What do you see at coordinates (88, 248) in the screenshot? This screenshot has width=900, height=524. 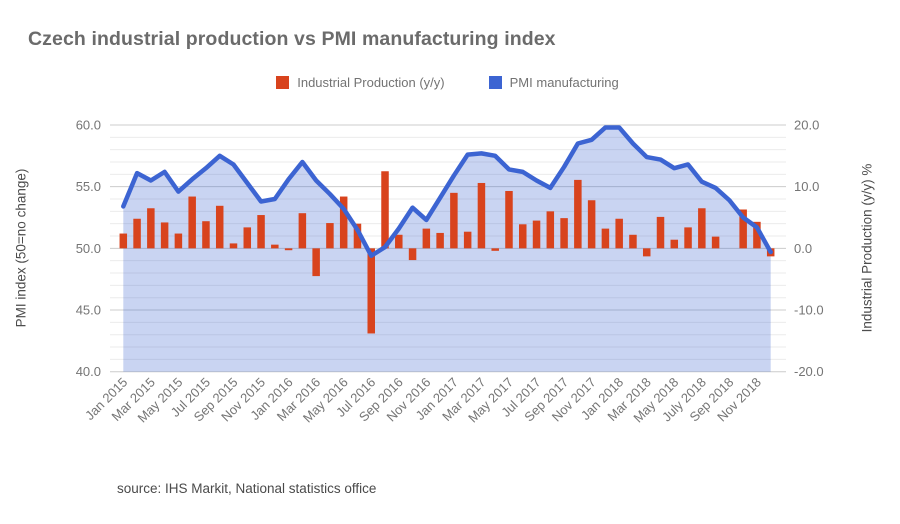 I see `y-axis-tick-left: 50.0` at bounding box center [88, 248].